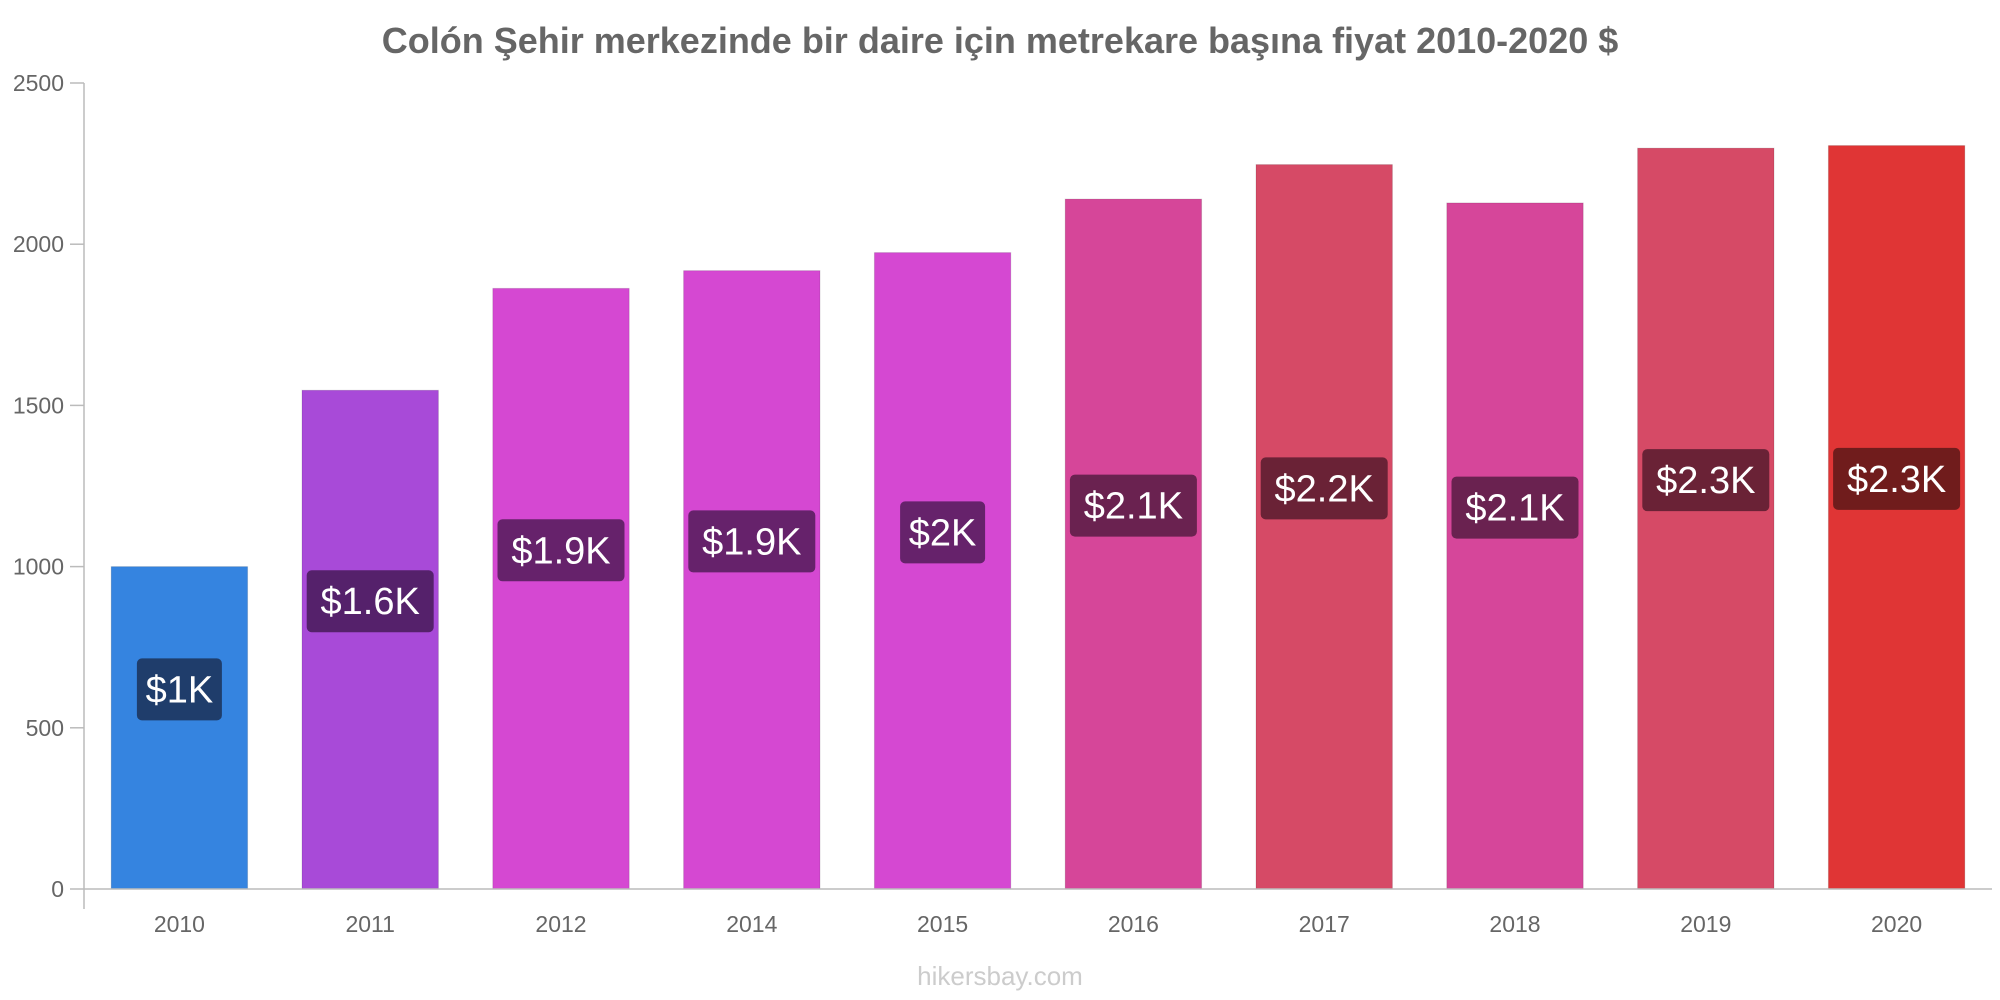 Image resolution: width=2000 pixels, height=1000 pixels. What do you see at coordinates (38, 83) in the screenshot?
I see `y-tick-label: 2500` at bounding box center [38, 83].